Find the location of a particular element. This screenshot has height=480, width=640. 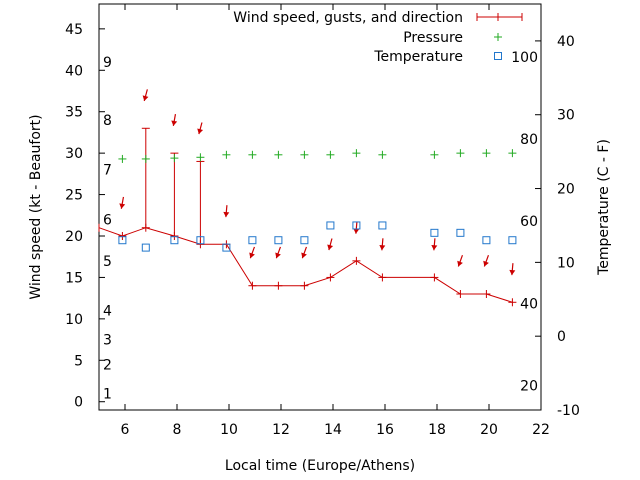

y-left-tick-label: 20 is located at coordinates (74, 237).